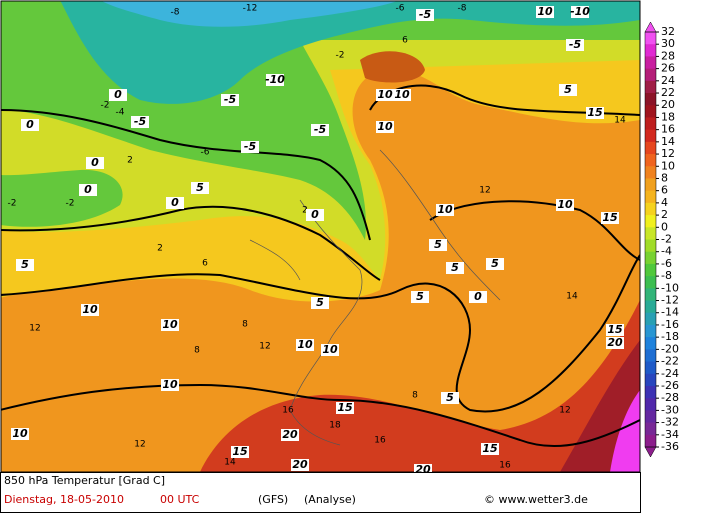  What do you see at coordinates (664, 202) in the screenshot?
I see `colorbar-label: 4` at bounding box center [664, 202].